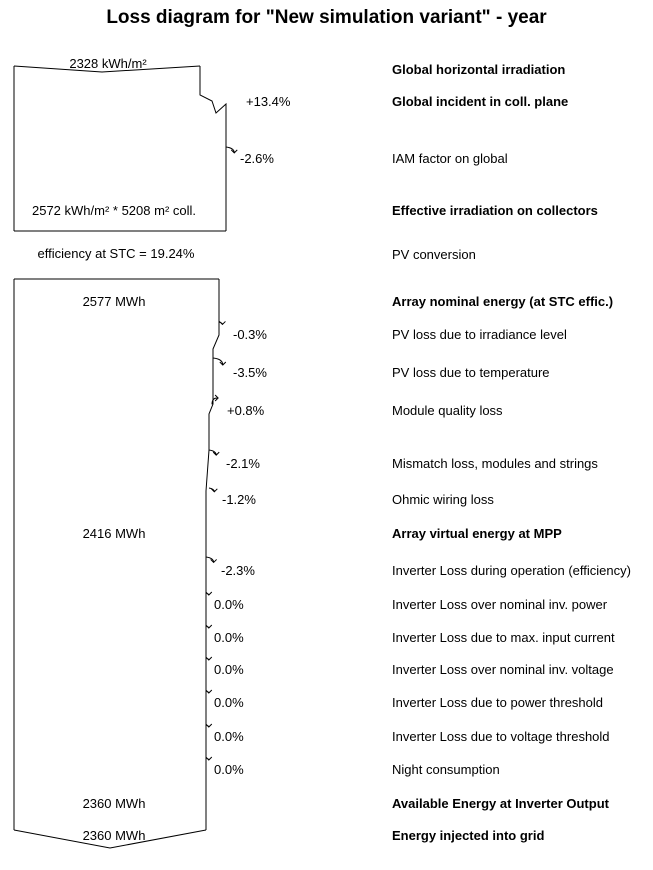 The height and width of the screenshot is (870, 653). Describe the element at coordinates (229, 637) in the screenshot. I see `inverter-max-current-loss-value: 0.0%` at that location.